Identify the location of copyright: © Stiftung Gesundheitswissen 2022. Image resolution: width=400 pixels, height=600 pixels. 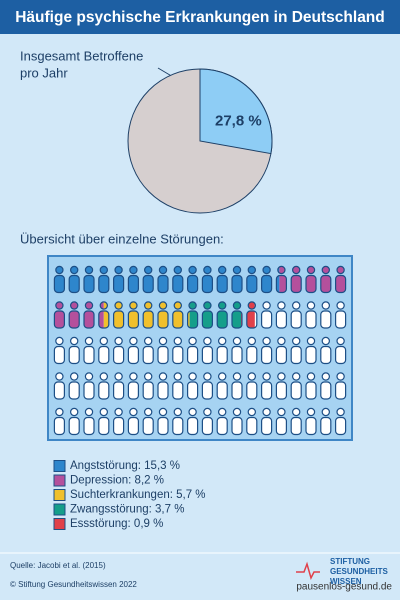
(73, 584).